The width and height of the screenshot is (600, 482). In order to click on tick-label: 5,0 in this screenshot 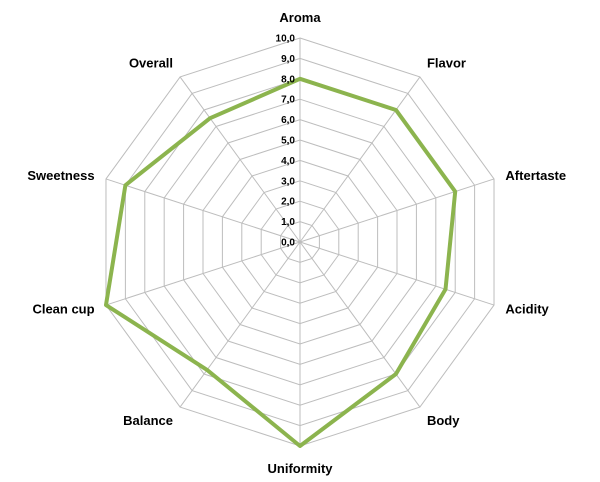, I will do `click(288, 141)`.